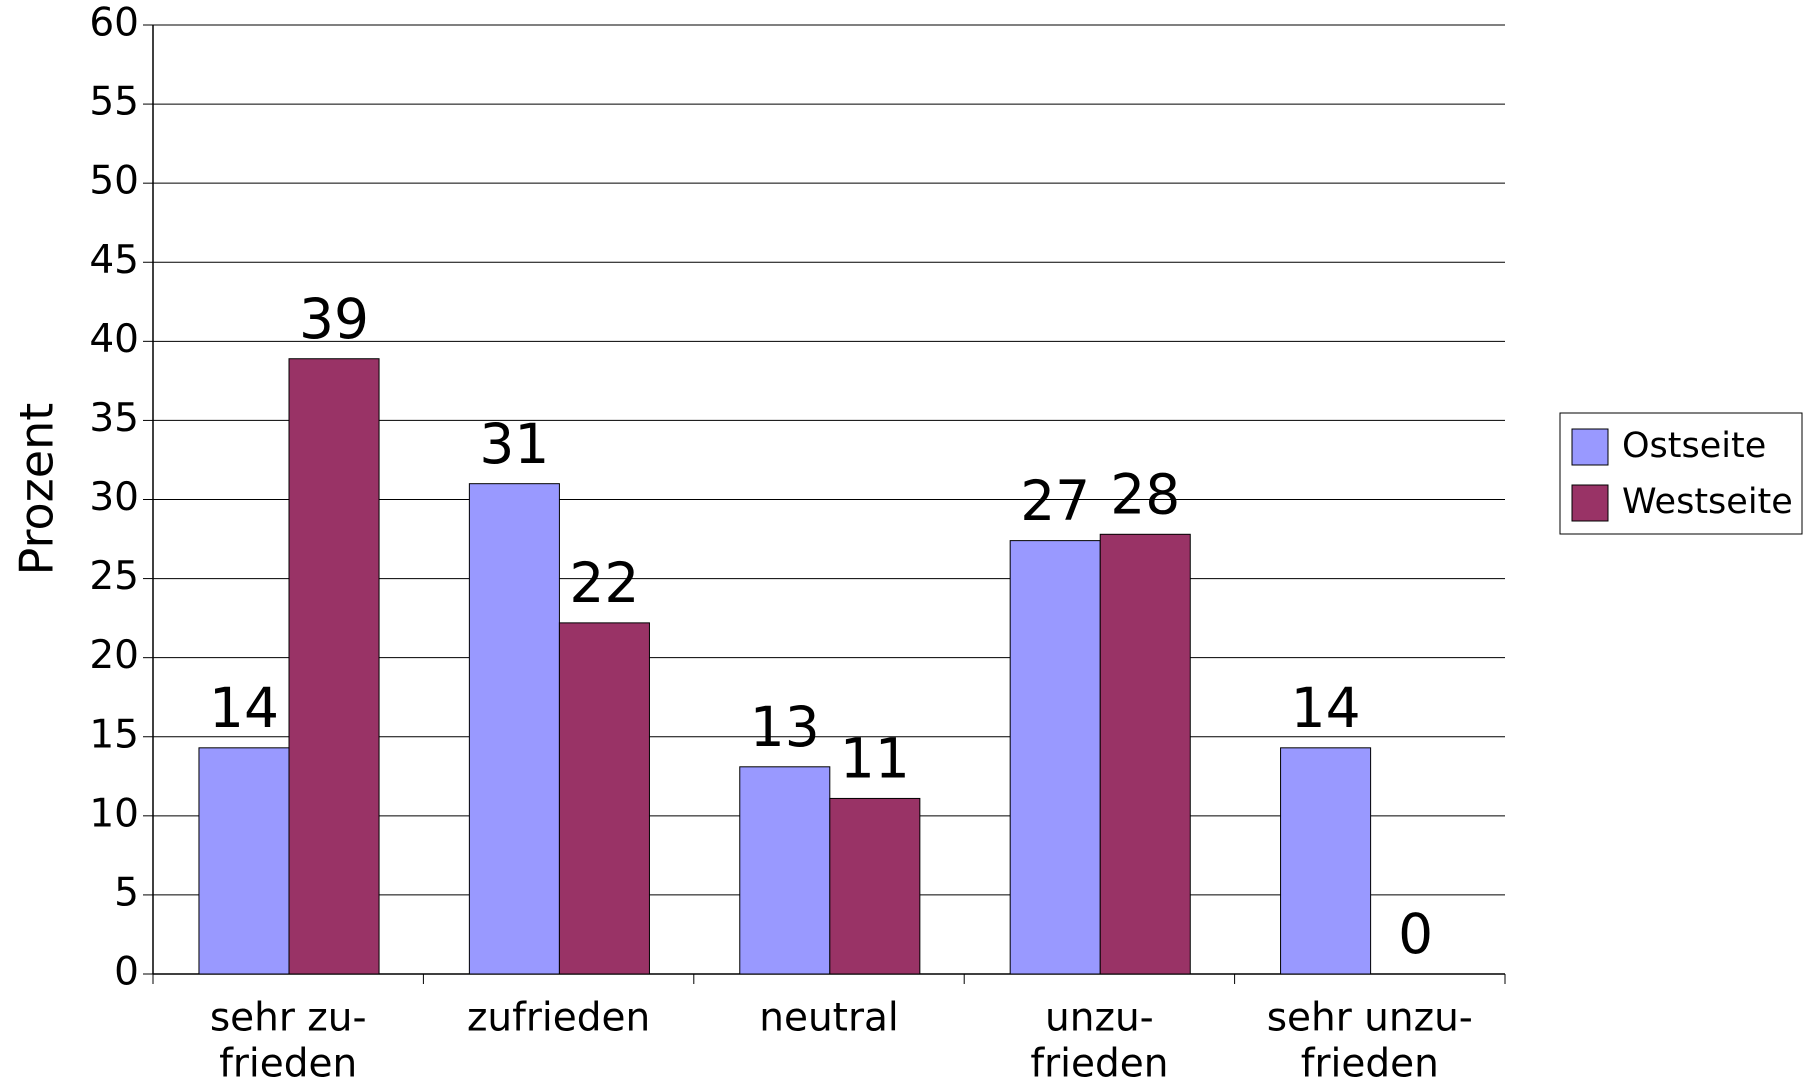 This screenshot has width=1805, height=1086. I want to click on data-label: 28, so click(1145, 494).